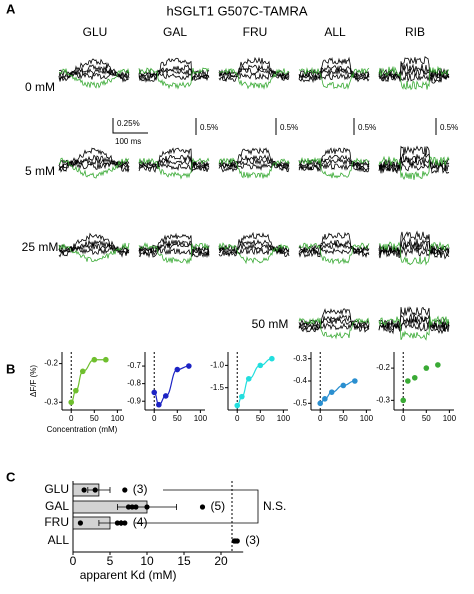 This screenshot has height=594, width=474. Describe the element at coordinates (128, 575) in the screenshot. I see `x-axis-label: apparent Kd (mM)` at that location.